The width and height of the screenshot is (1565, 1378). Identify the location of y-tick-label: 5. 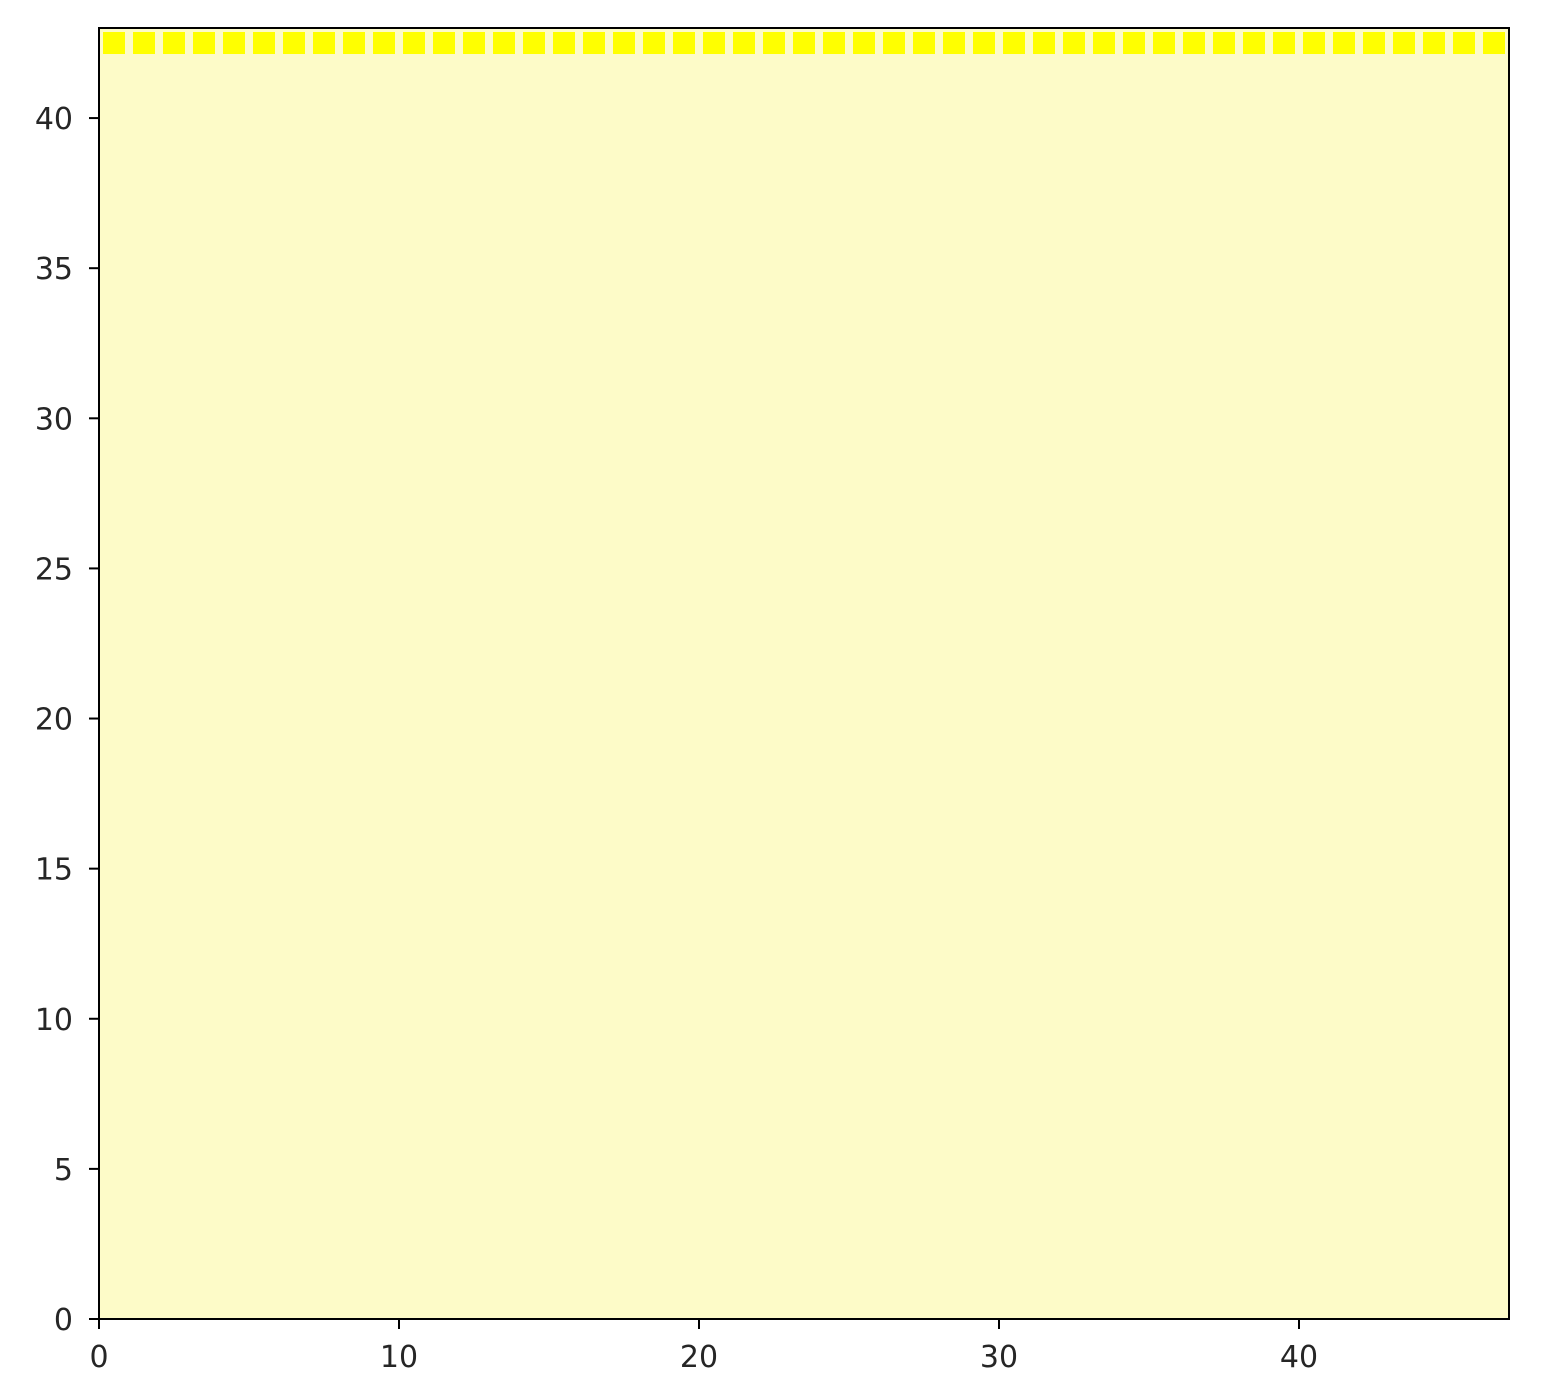
(63, 1170).